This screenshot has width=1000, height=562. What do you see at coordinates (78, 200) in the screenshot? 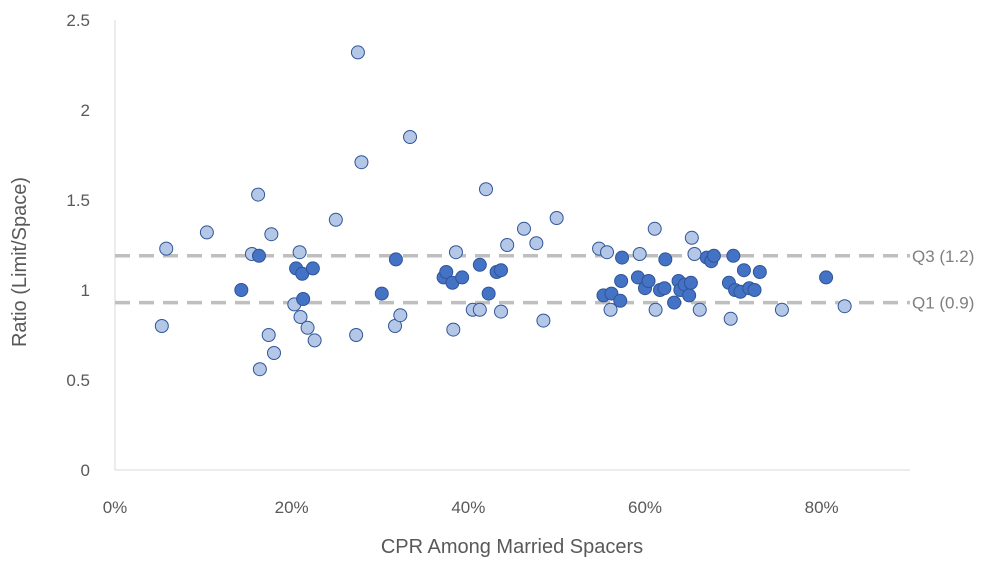
I see `y-tick-label: 1.5` at bounding box center [78, 200].